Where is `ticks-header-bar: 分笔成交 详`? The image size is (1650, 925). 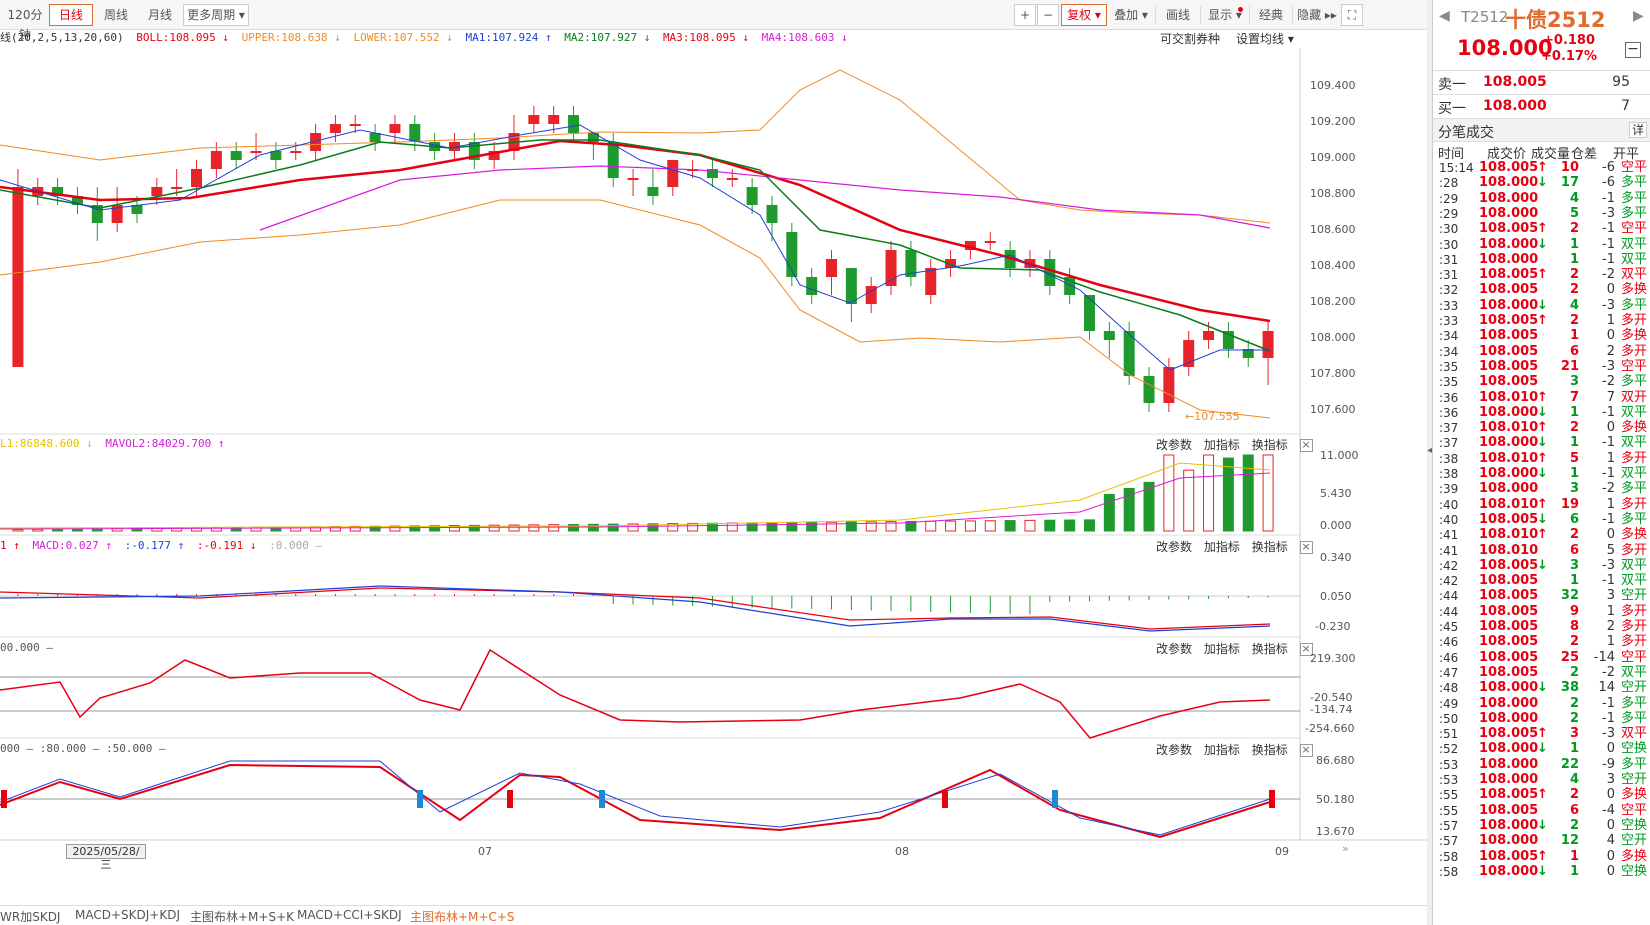 ticks-header-bar: 分笔成交 详 is located at coordinates (1541, 130).